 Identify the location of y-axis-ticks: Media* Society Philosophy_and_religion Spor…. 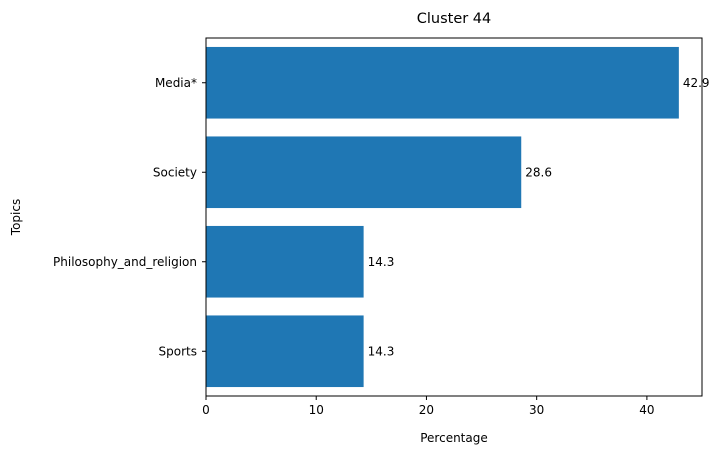
(129, 217).